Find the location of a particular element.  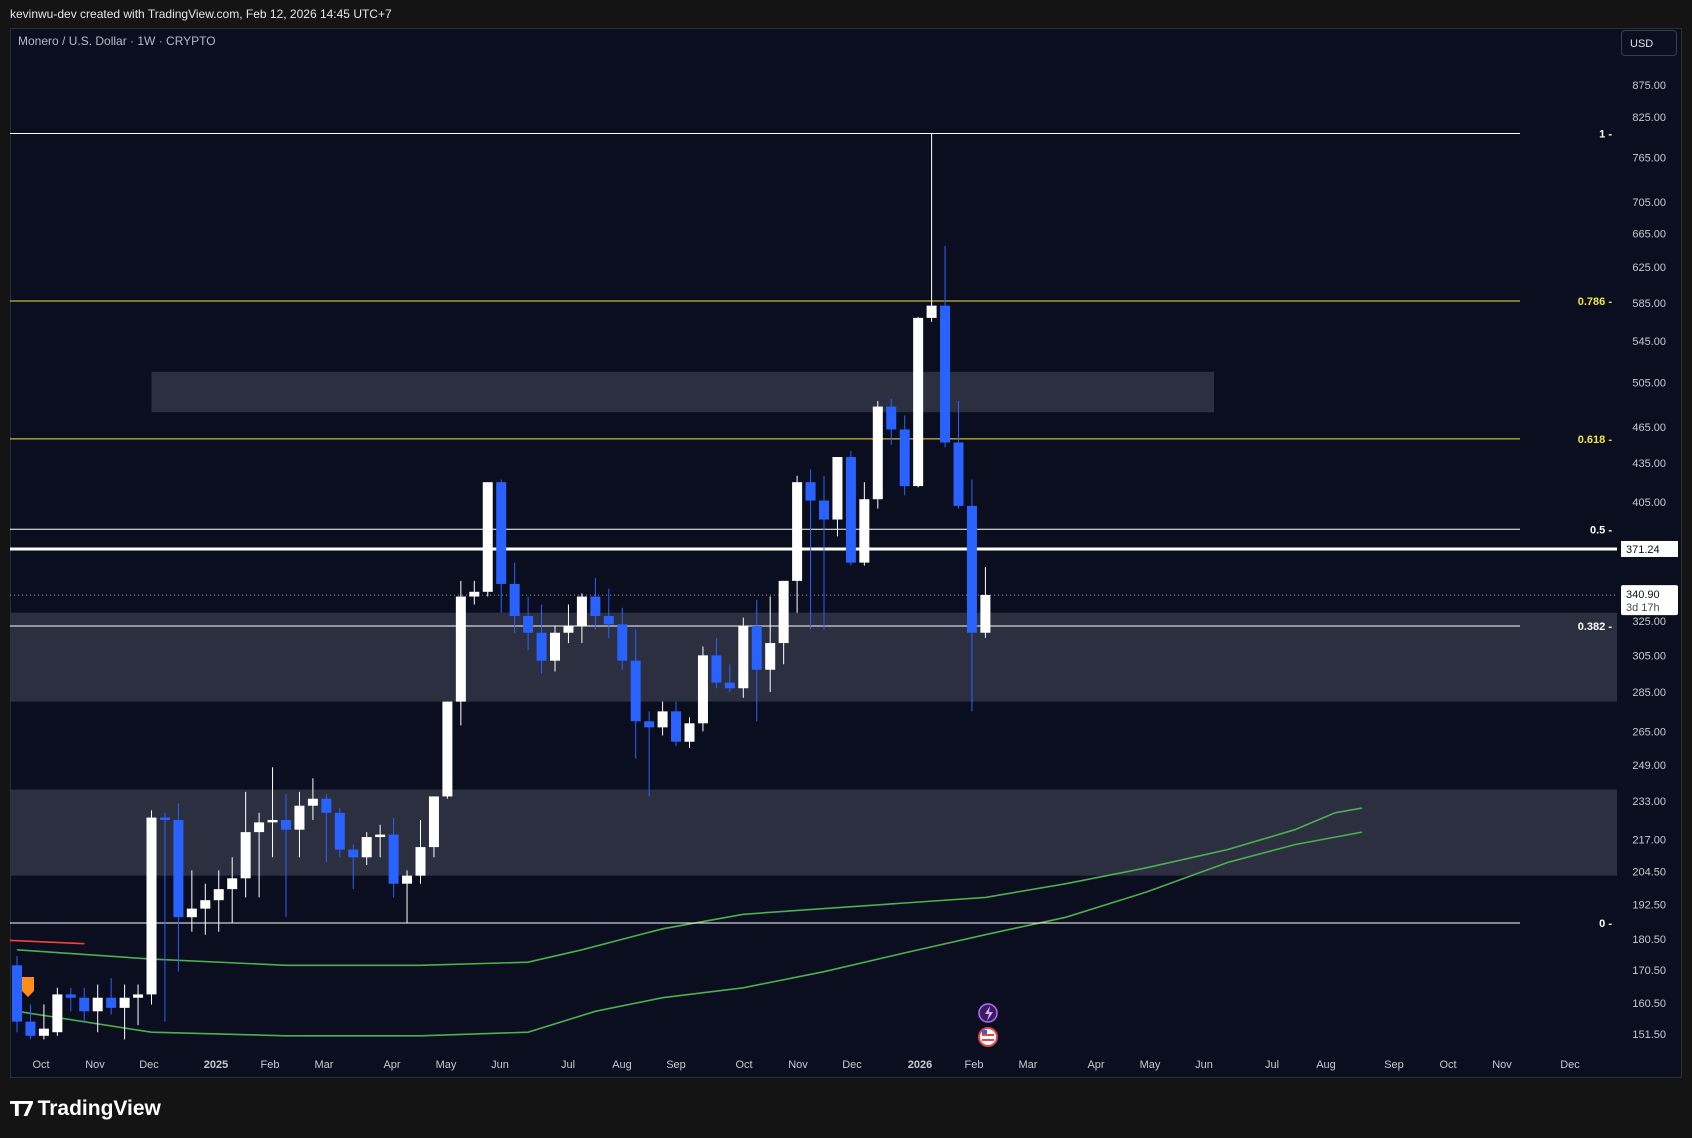

current-price-text: 340.90 is located at coordinates (1643, 595).